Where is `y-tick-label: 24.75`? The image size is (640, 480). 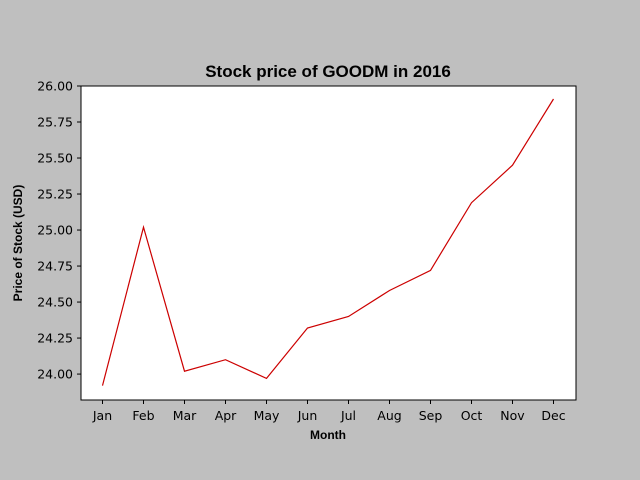
y-tick-label: 24.75 is located at coordinates (55, 266).